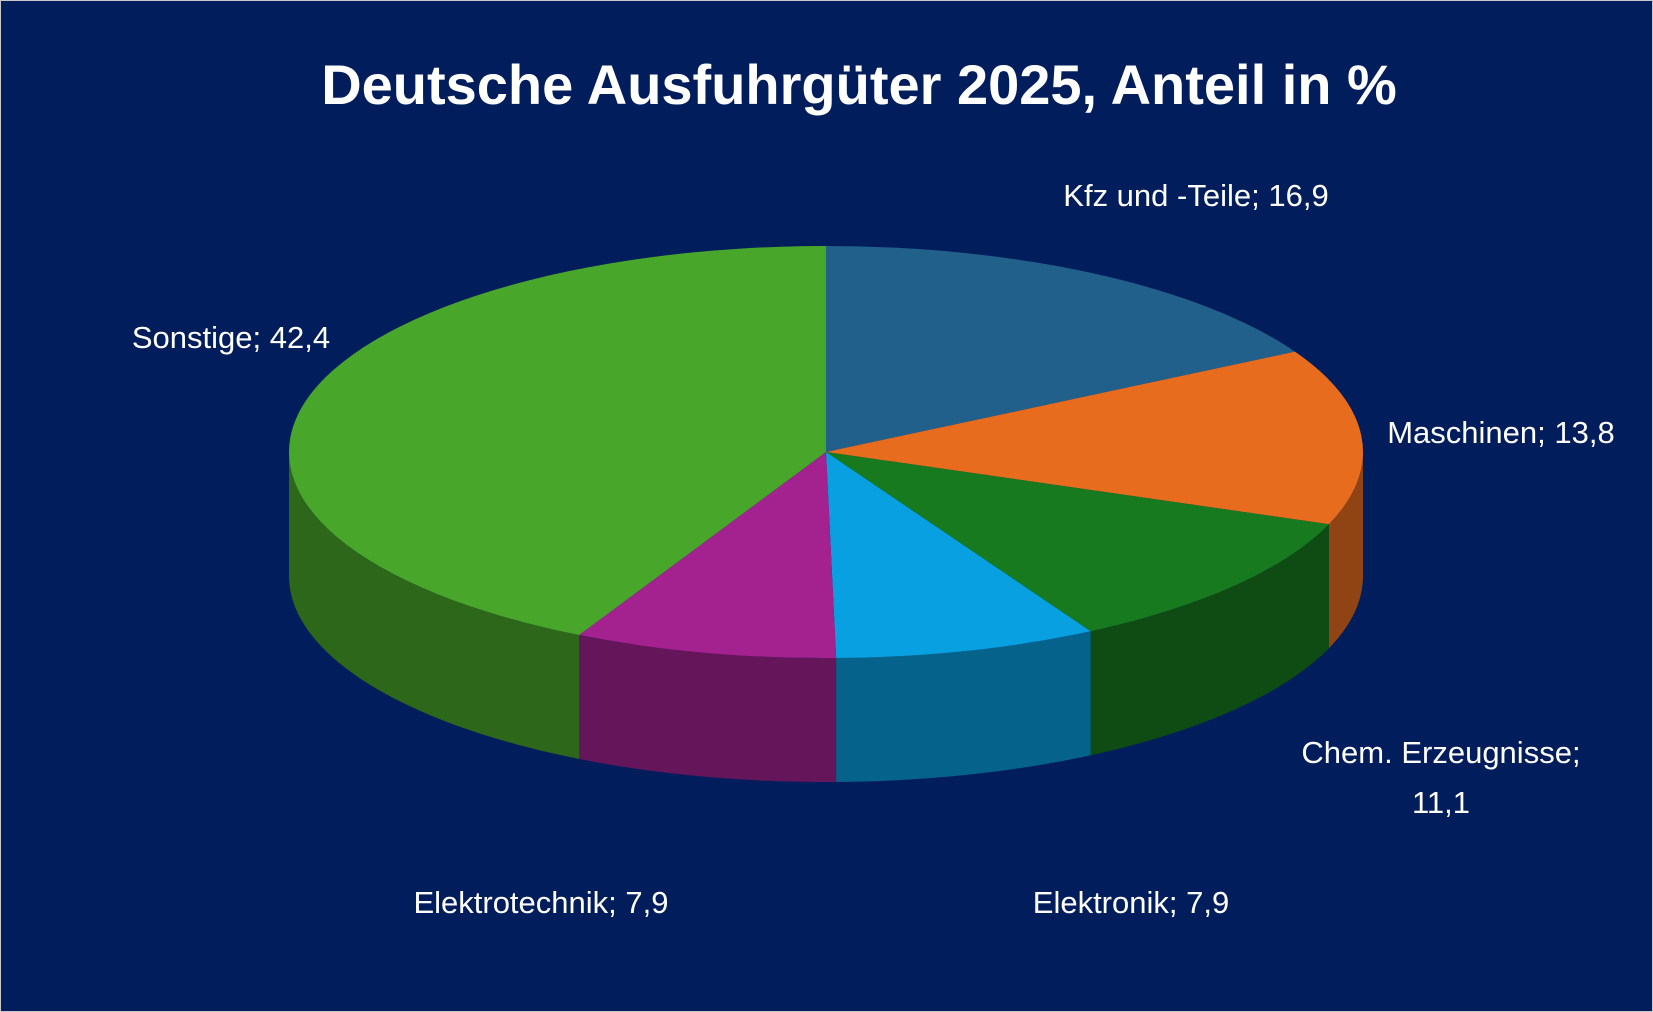  I want to click on category-label: Sonstige, so click(192, 337).